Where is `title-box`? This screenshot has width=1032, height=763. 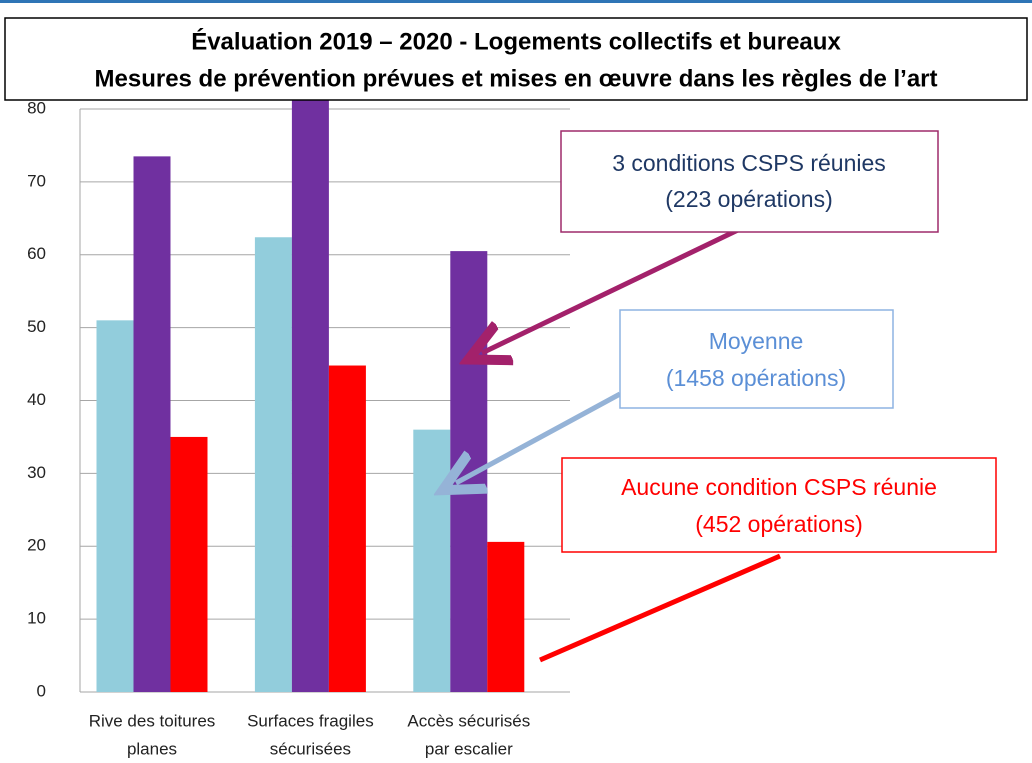 title-box is located at coordinates (516, 59).